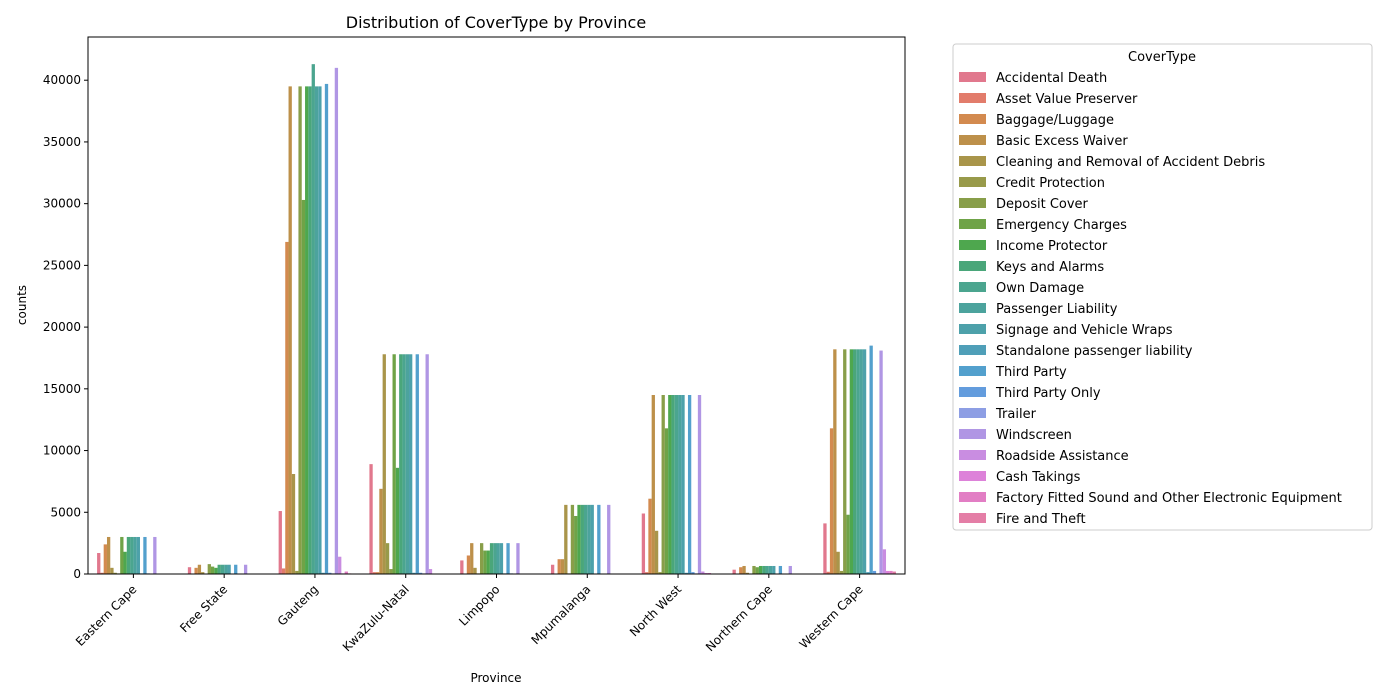 The image size is (1400, 700). Describe the element at coordinates (1031, 372) in the screenshot. I see `legend-entry: Third Party` at that location.